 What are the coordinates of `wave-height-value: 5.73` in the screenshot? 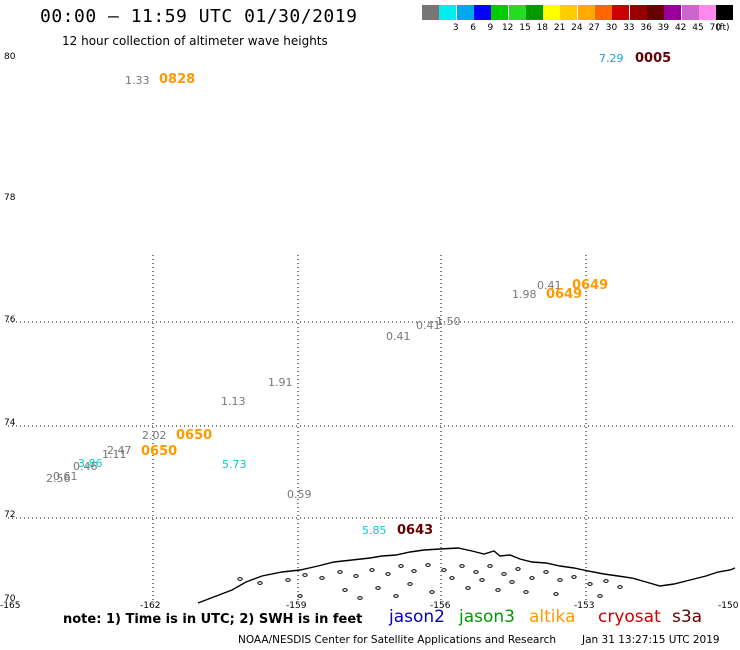 It's located at (234, 464).